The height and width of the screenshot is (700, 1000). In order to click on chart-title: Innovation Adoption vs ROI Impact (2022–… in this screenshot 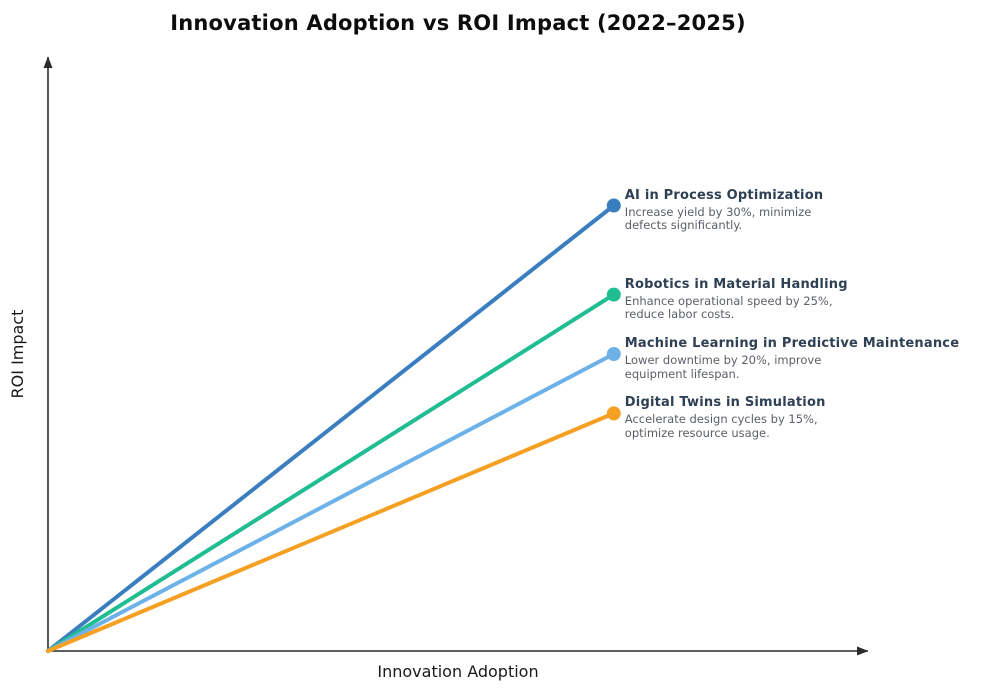, I will do `click(458, 23)`.